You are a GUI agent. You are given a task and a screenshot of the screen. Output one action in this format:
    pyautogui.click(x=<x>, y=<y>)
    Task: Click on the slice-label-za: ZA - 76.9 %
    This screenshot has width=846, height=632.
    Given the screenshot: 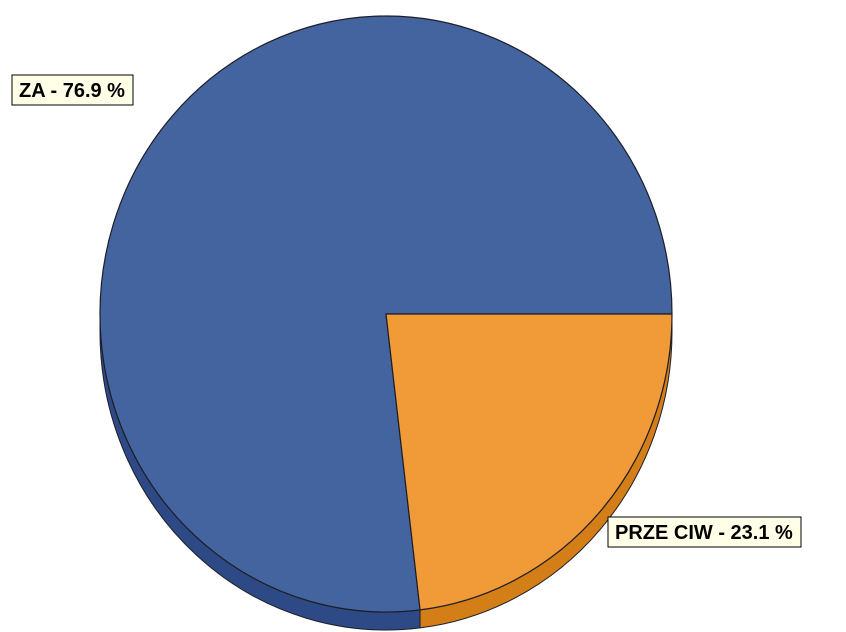 What is the action you would take?
    pyautogui.click(x=72, y=90)
    